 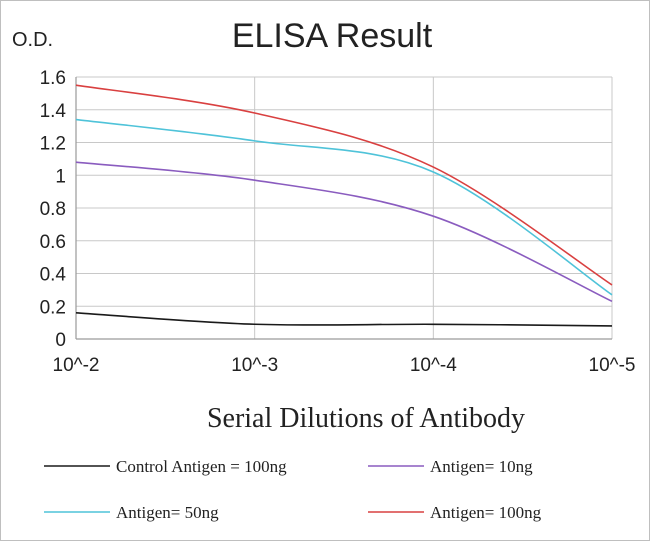 What do you see at coordinates (53, 242) in the screenshot?
I see `y-tick-label: 0.6` at bounding box center [53, 242].